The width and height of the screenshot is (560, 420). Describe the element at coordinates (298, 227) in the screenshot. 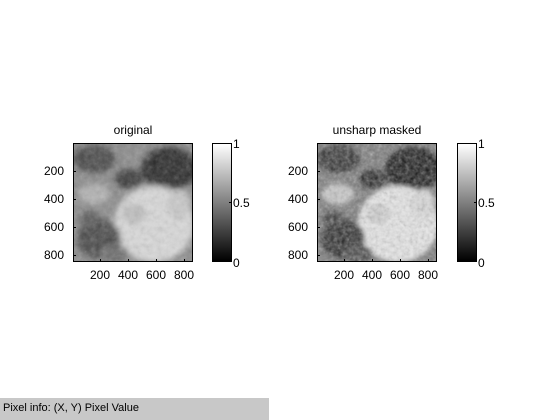

I see `right-y-tick-label: 600` at that location.